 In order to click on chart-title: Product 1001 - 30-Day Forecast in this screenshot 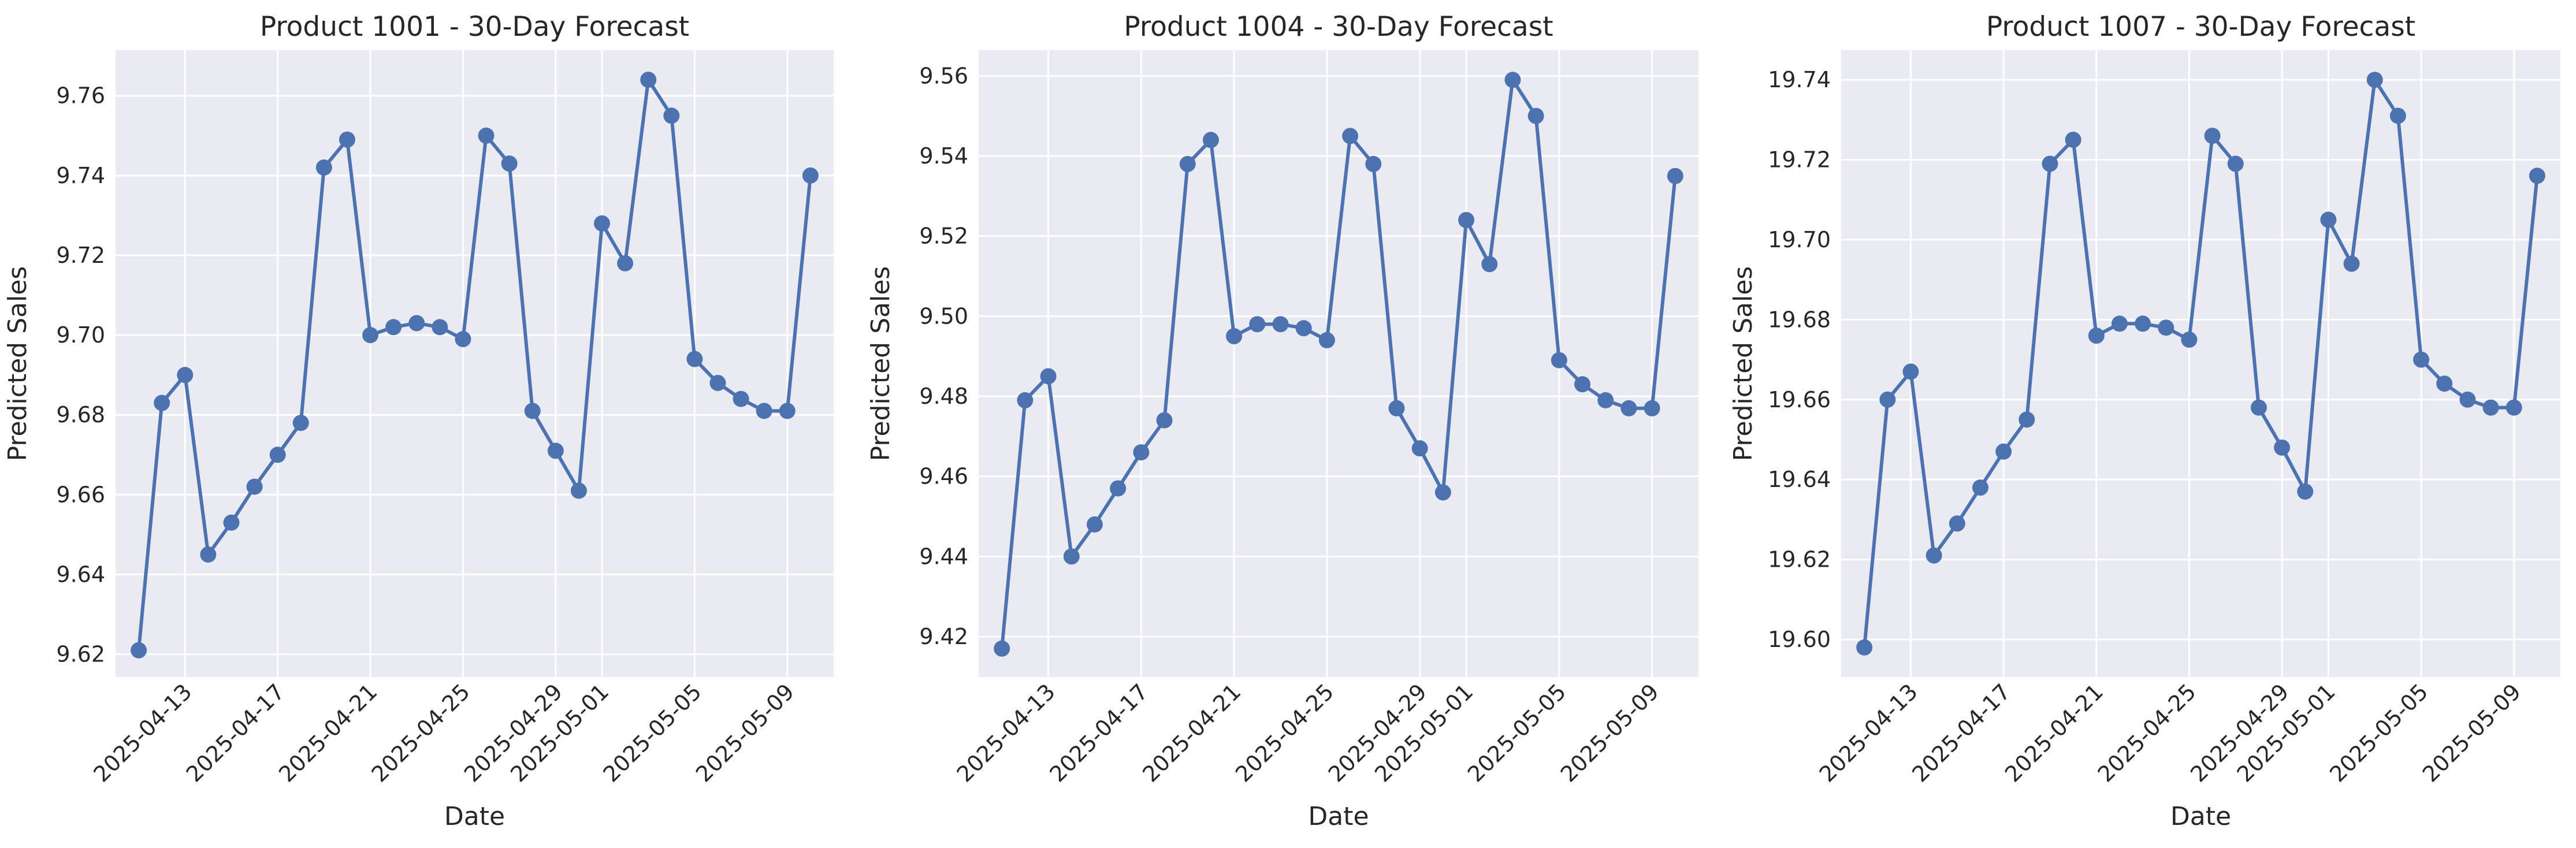, I will do `click(474, 27)`.